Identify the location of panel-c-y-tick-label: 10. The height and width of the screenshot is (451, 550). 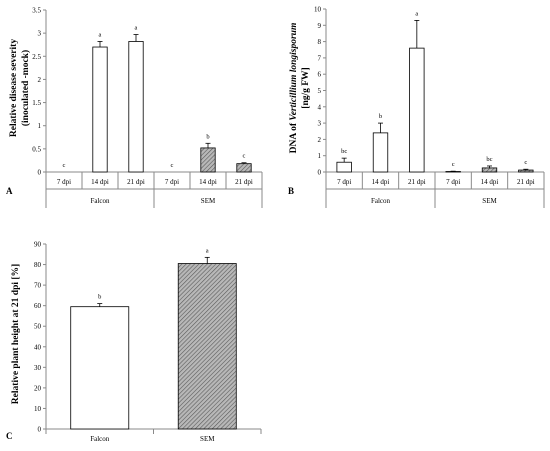
(38, 409).